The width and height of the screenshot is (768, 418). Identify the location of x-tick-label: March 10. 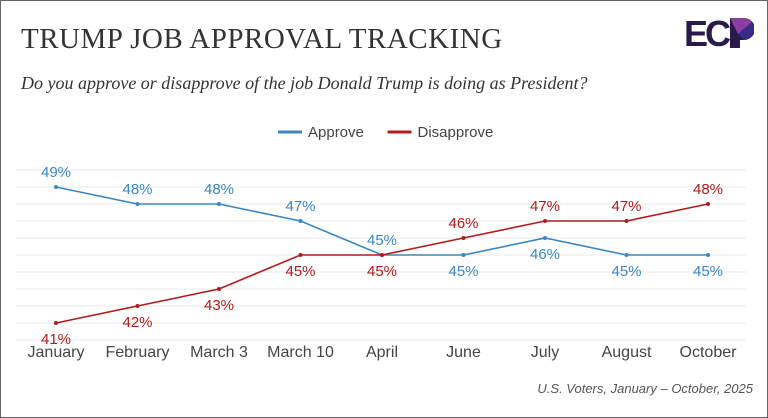
(300, 352).